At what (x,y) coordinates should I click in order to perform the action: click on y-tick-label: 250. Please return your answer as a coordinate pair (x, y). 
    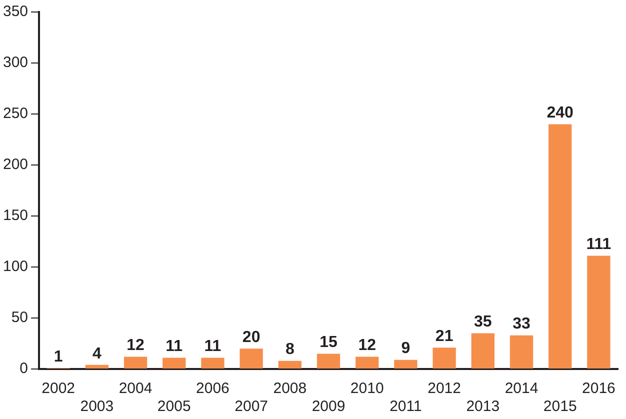
    Looking at the image, I should click on (15, 113).